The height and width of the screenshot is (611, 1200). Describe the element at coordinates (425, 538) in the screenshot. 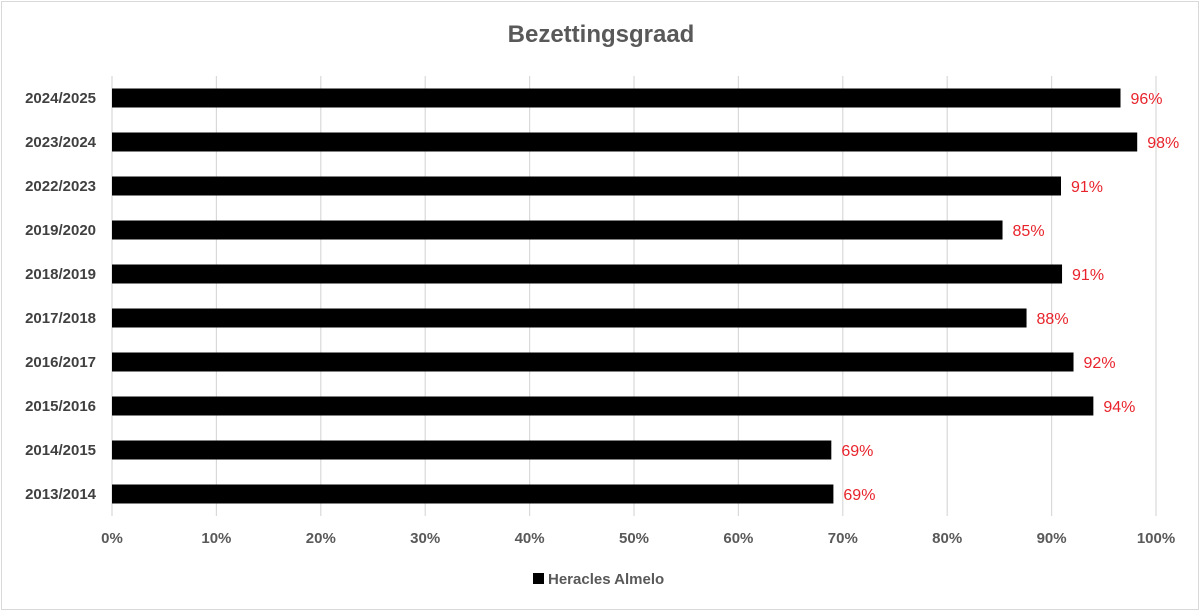

I see `x-tick-label: 30%` at that location.